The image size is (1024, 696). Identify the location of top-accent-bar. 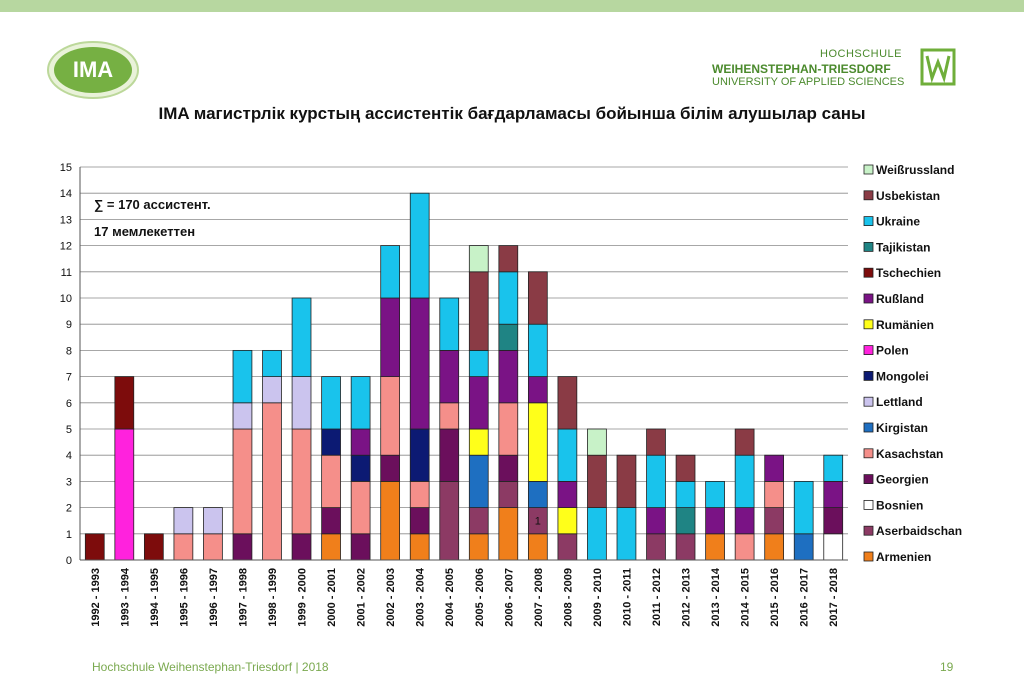
(512, 6).